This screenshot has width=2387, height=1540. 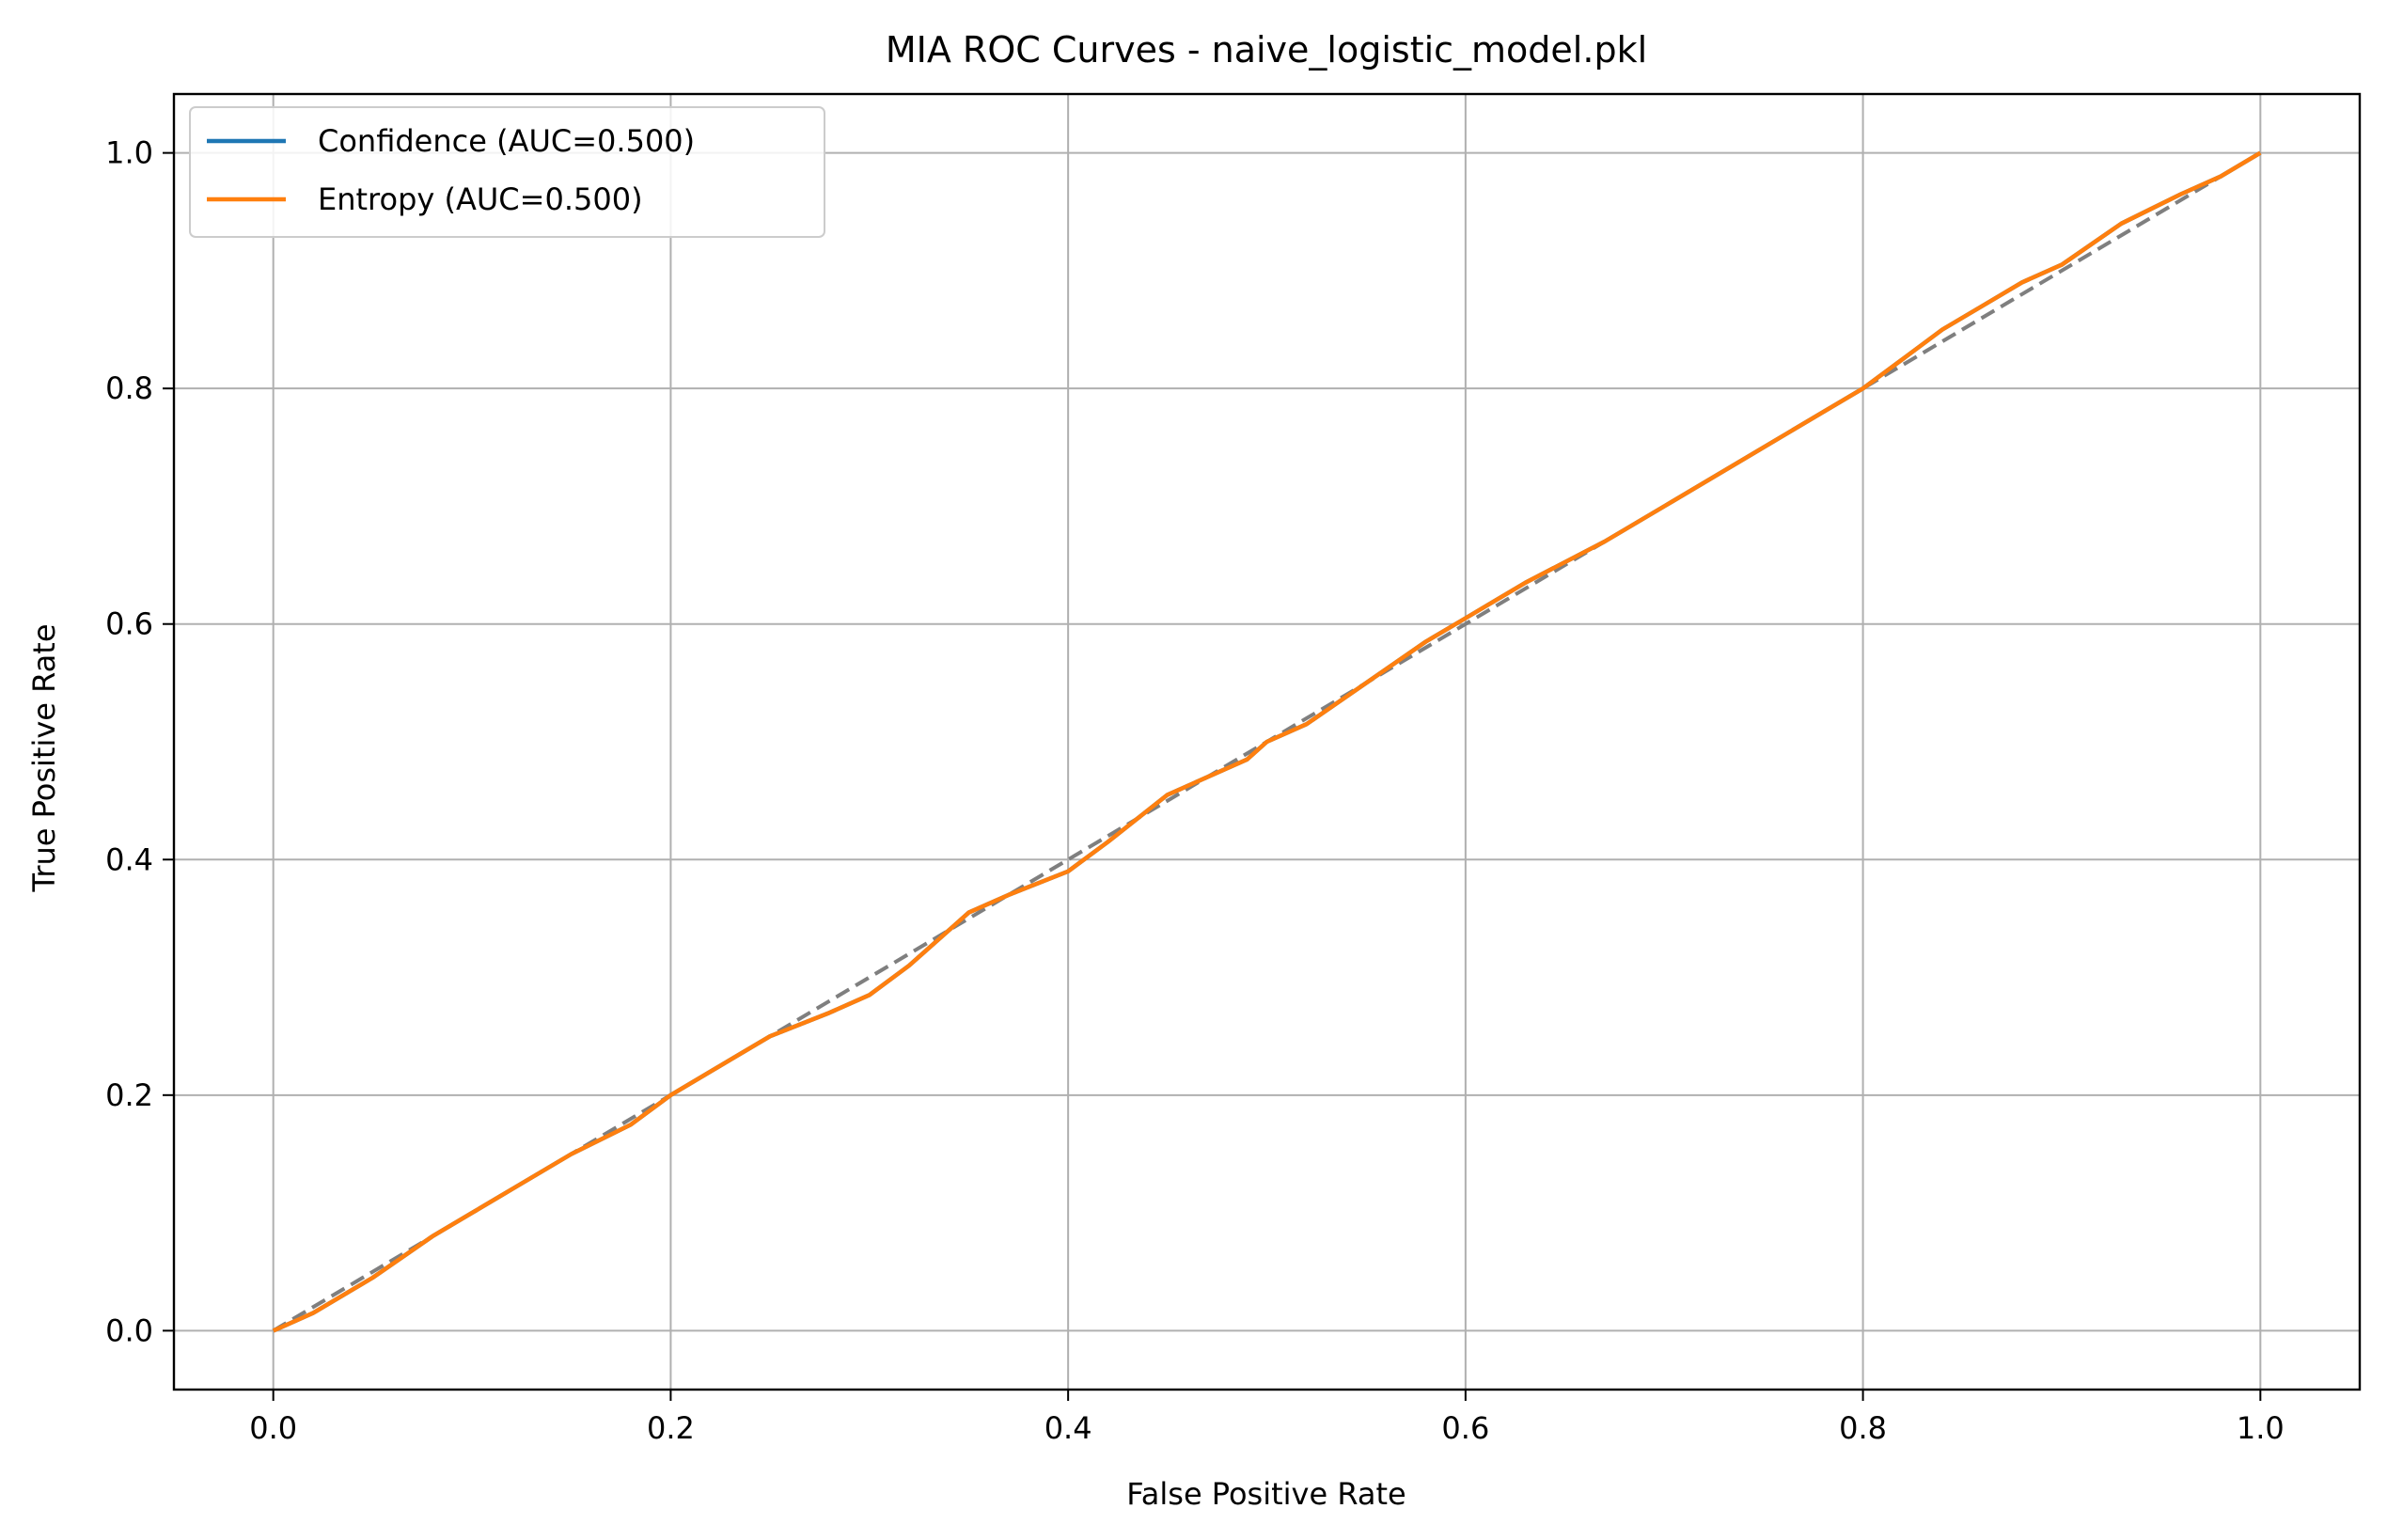 I want to click on y-tick-label: 0.8, so click(x=129, y=388).